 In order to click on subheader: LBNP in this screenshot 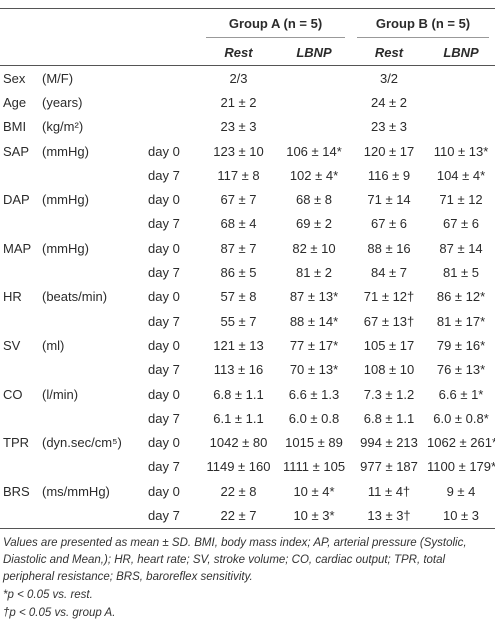, I will do `click(461, 52)`.